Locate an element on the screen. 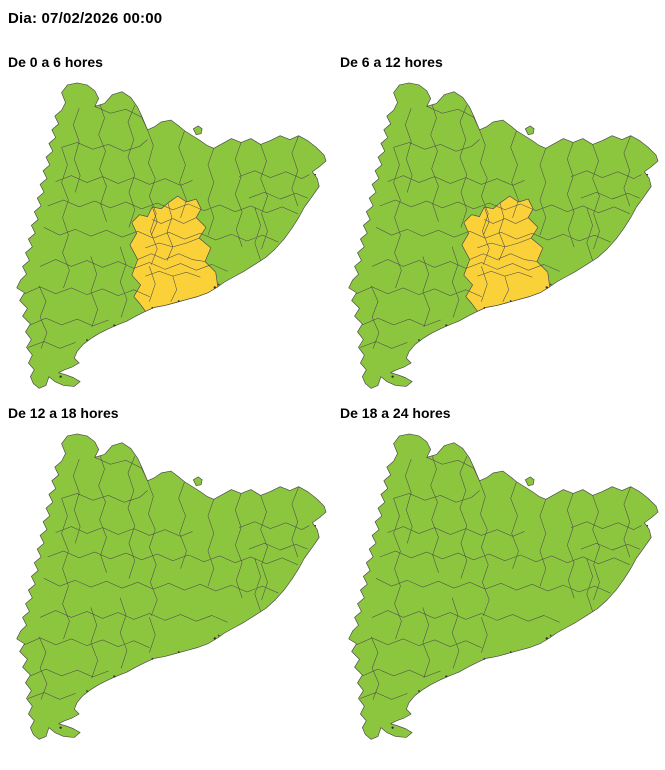  time-interval-label: De 6 a 12 hores is located at coordinates (391, 62).